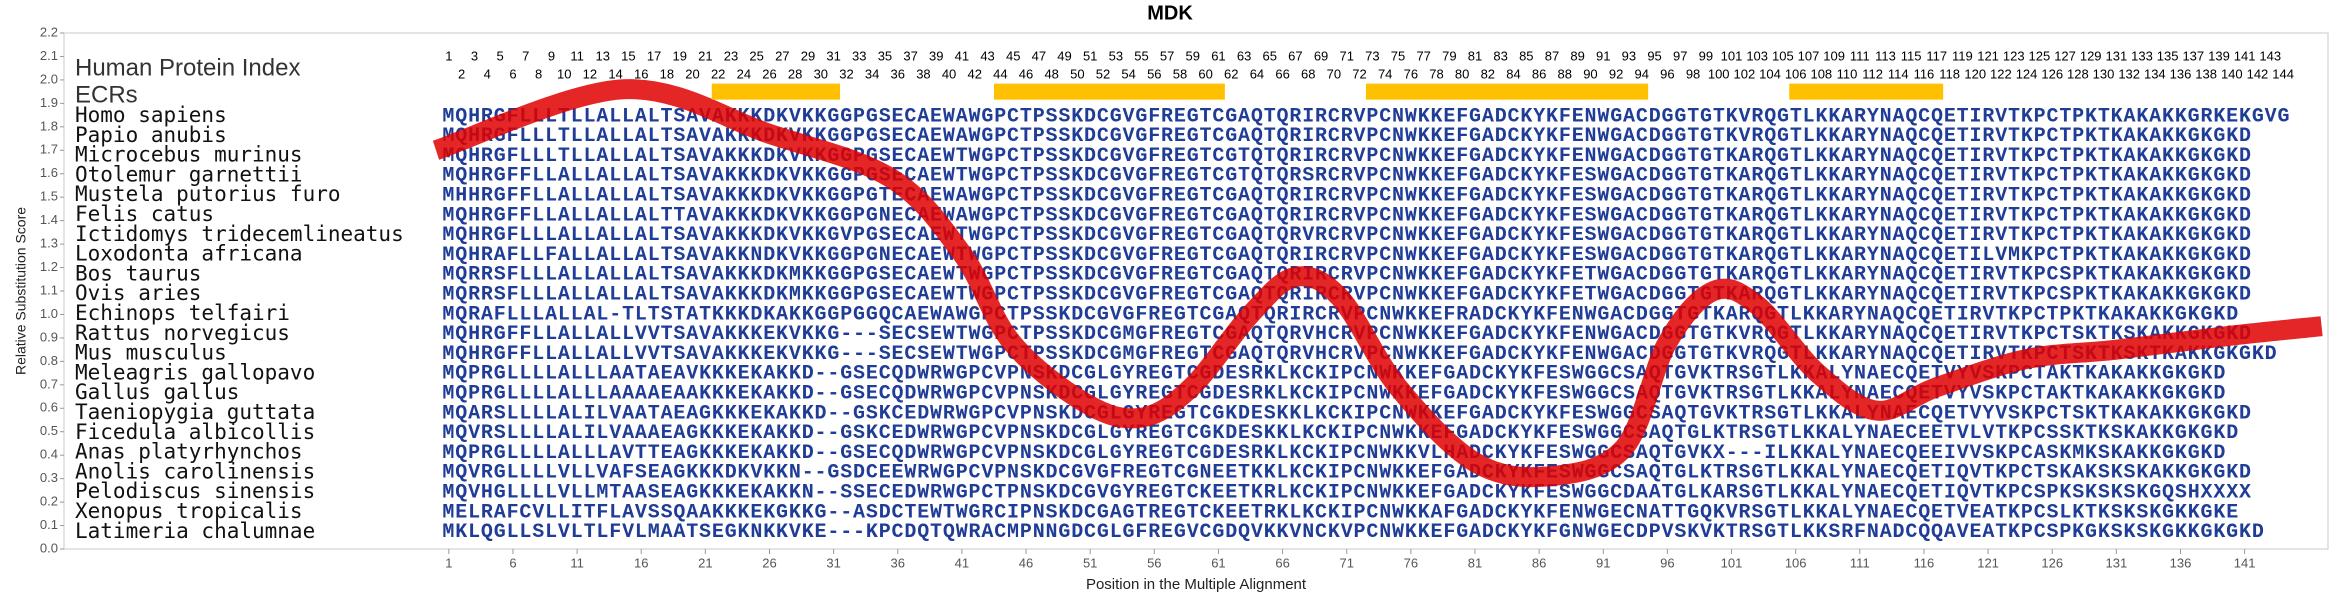 This screenshot has width=2340, height=600. What do you see at coordinates (1411, 562) in the screenshot?
I see `x-tick-label: 76` at bounding box center [1411, 562].